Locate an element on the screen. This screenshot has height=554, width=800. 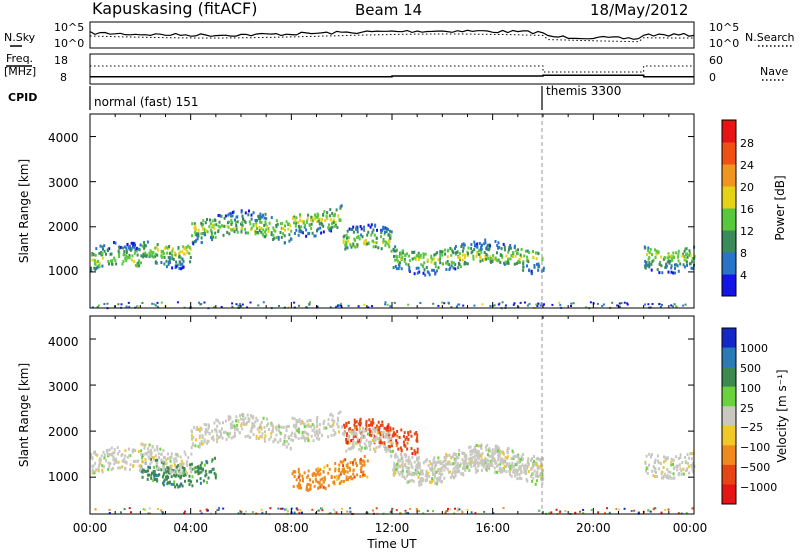
power-ytick-3000: 3000 is located at coordinates (63, 183).